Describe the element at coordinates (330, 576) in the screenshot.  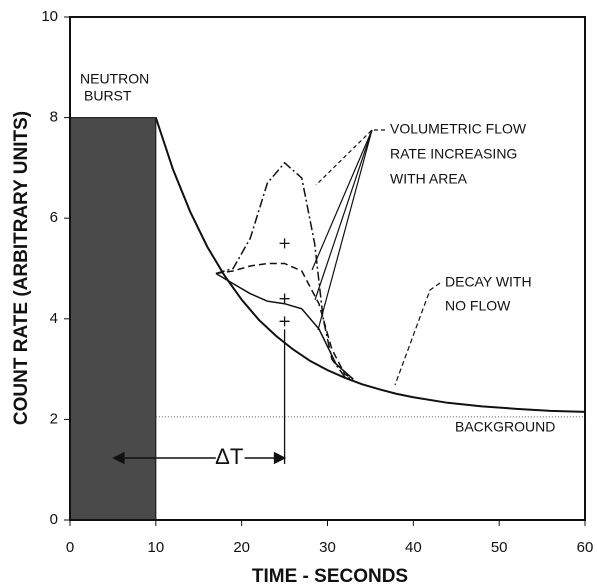
I see `x-axis-title: TIME - SECONDS` at that location.